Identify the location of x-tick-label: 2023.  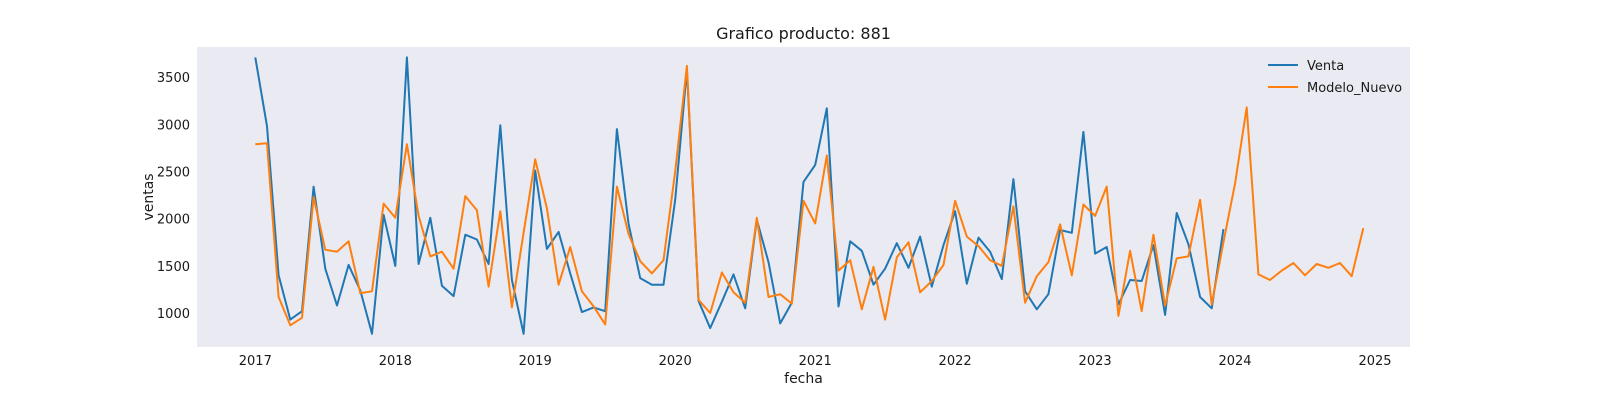
(1095, 361).